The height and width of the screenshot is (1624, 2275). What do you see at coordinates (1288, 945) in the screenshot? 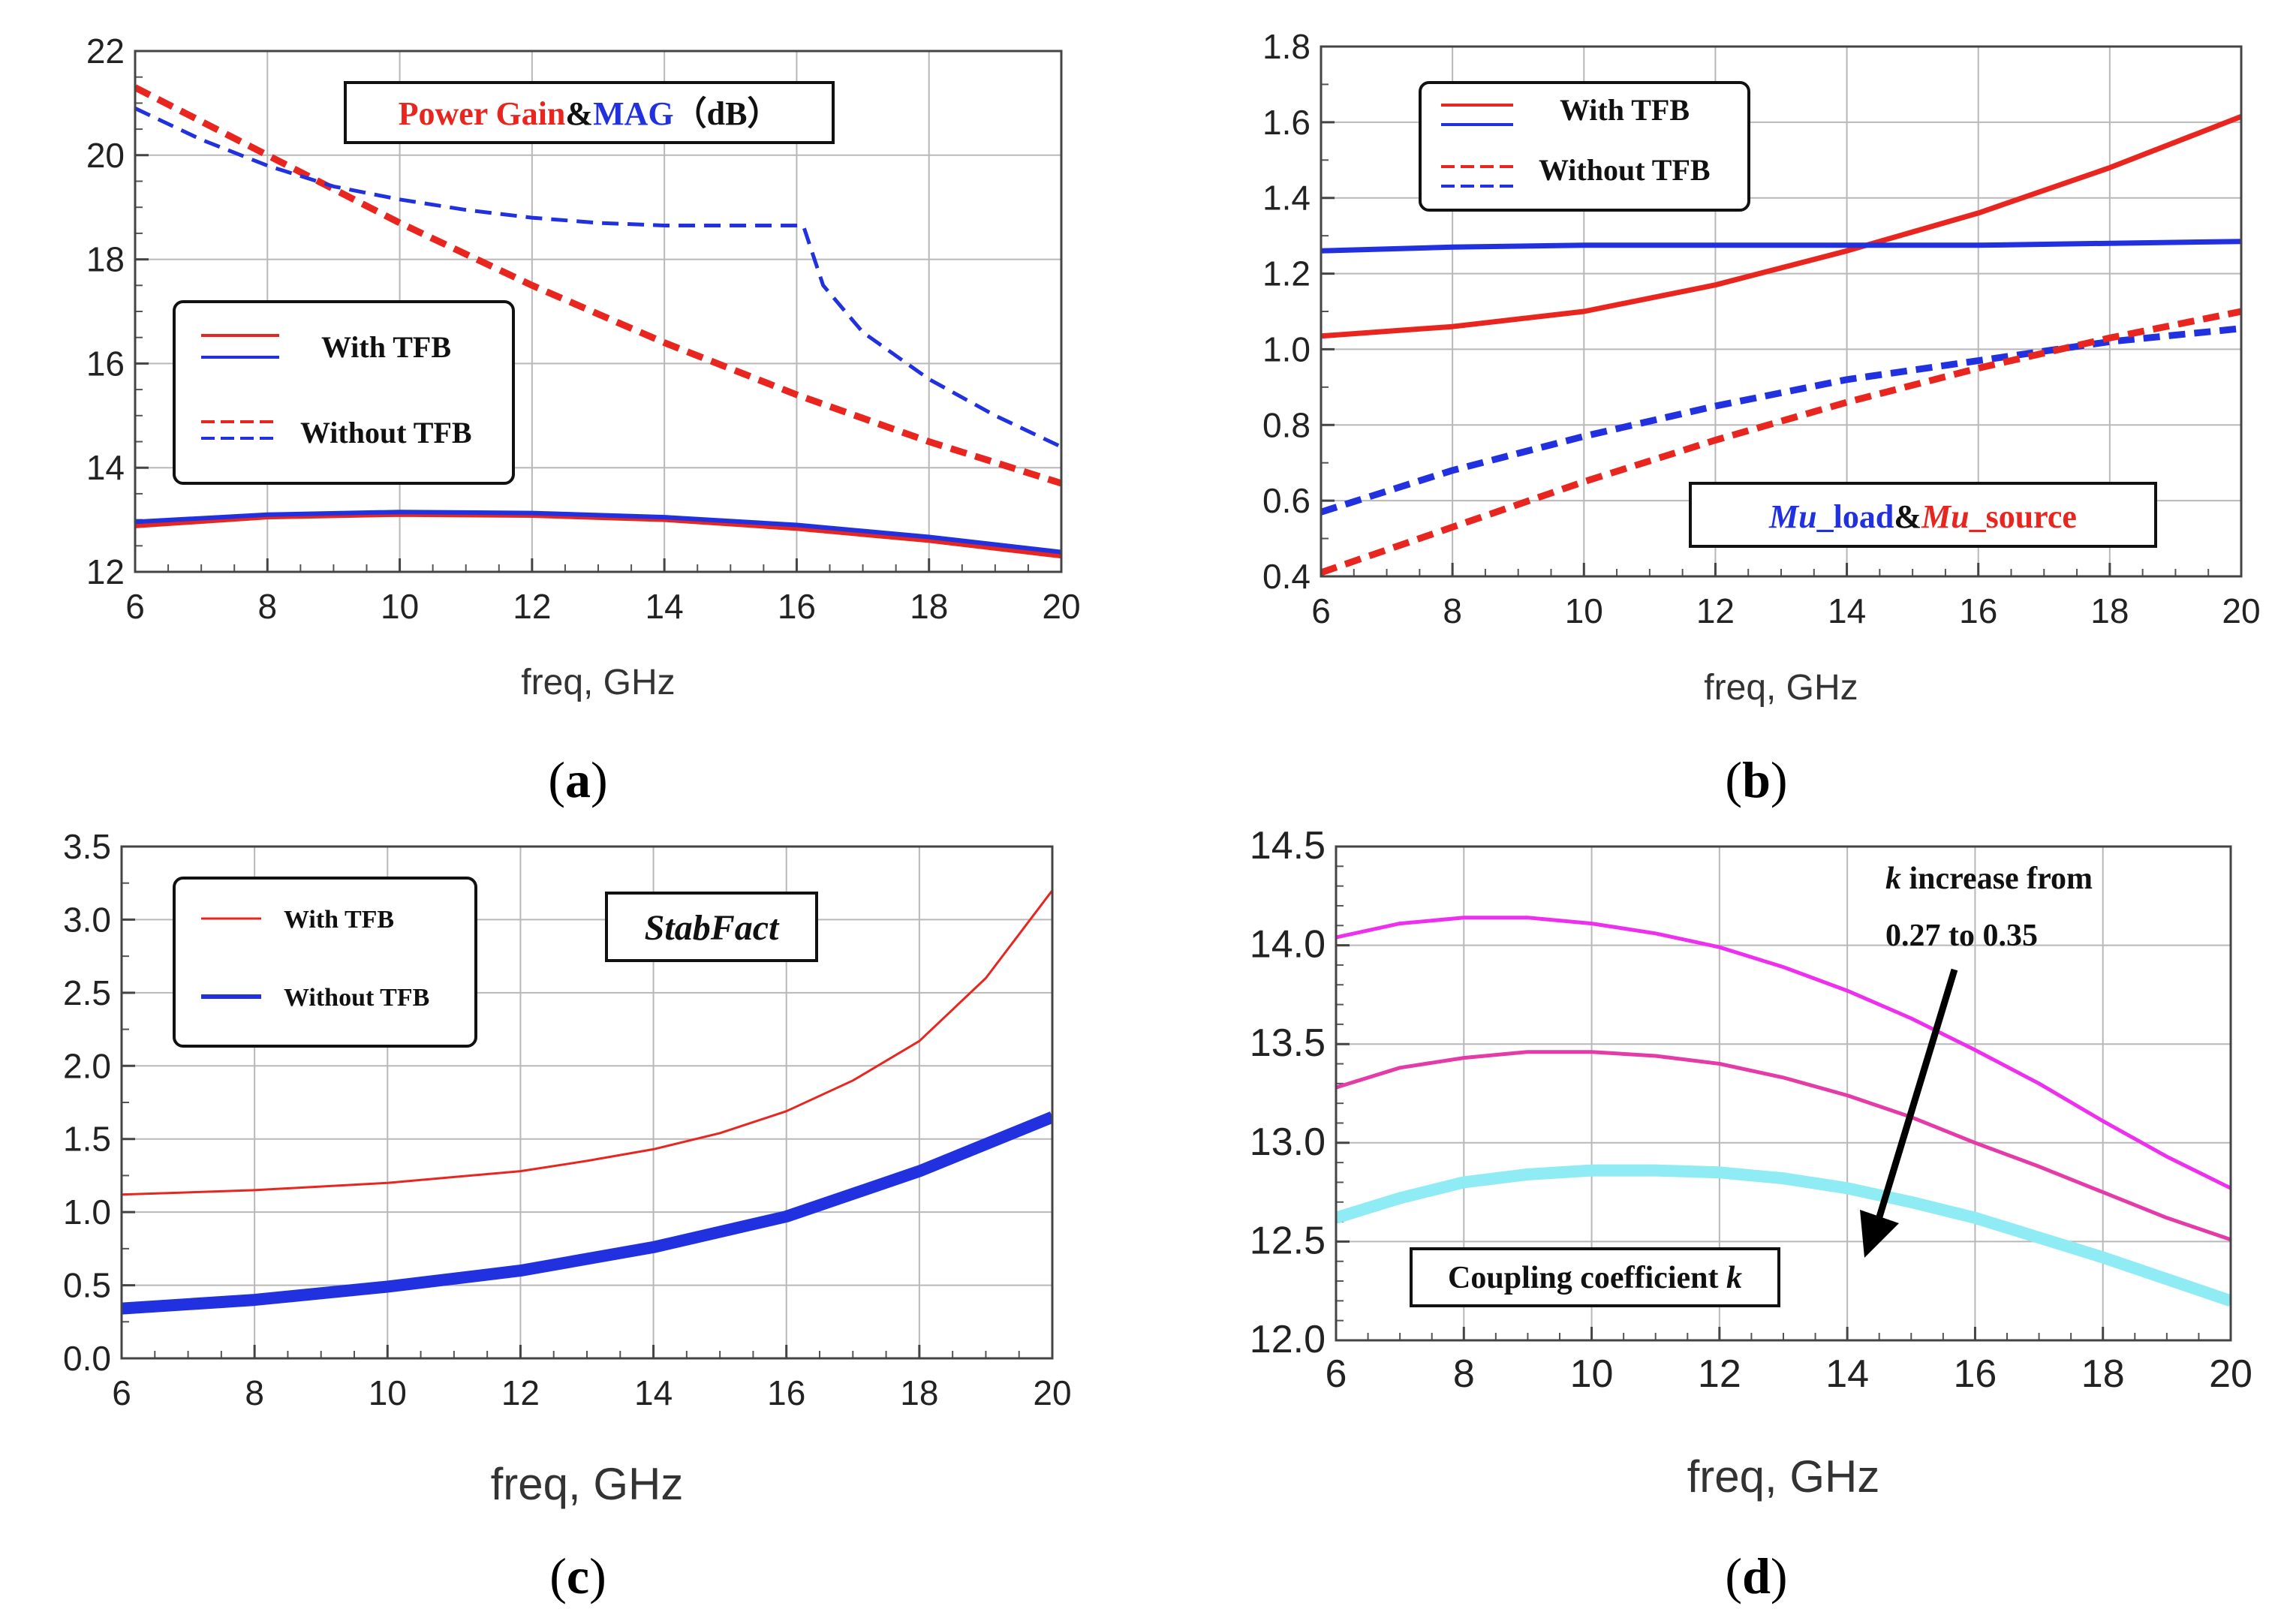
I see `y-tick-label: 14.0` at bounding box center [1288, 945].